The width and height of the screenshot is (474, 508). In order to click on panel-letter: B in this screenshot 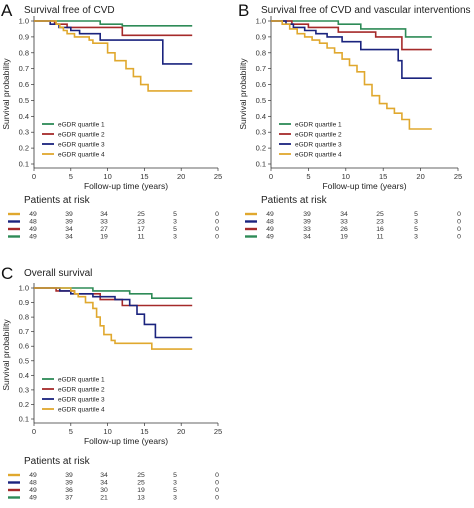, I will do `click(243, 10)`.